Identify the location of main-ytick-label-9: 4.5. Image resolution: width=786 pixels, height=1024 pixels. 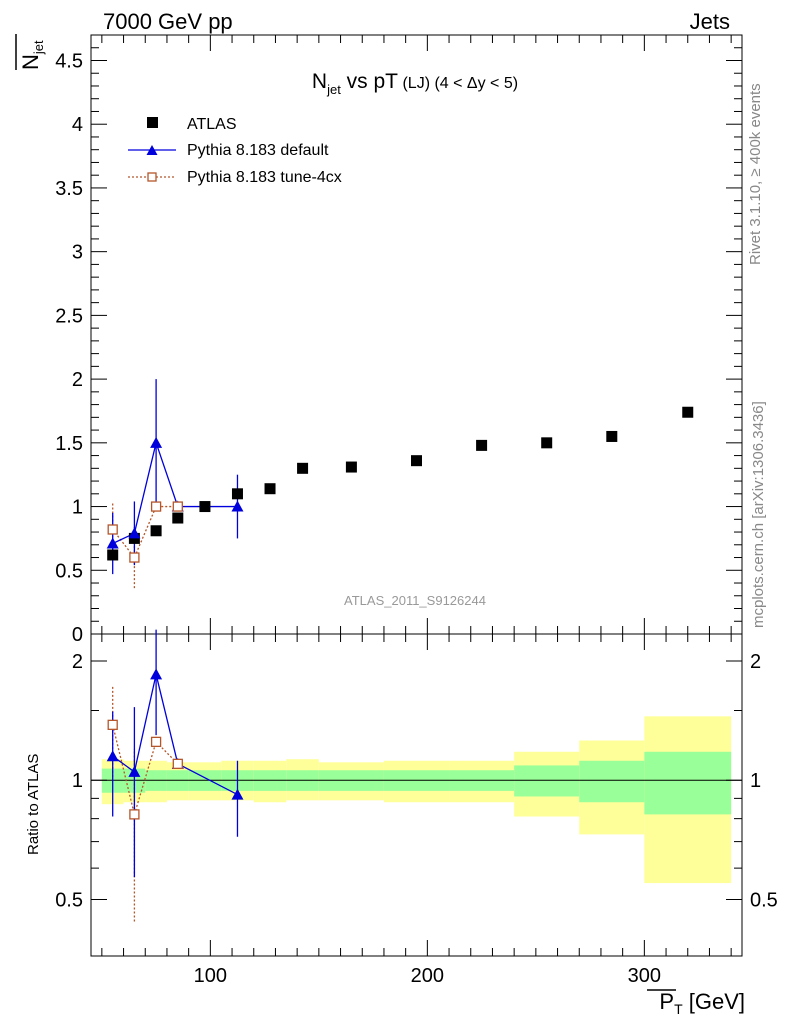
(69, 61).